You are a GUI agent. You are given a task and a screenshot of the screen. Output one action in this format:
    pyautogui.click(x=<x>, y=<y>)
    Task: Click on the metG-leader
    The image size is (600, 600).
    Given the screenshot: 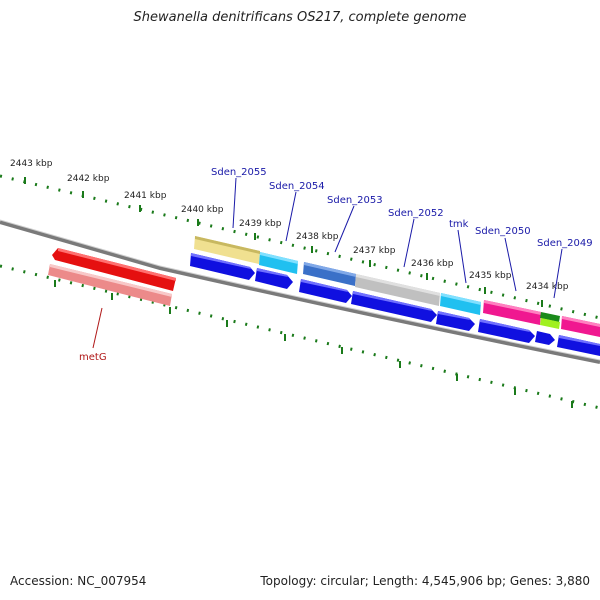 What is the action you would take?
    pyautogui.click(x=97, y=328)
    